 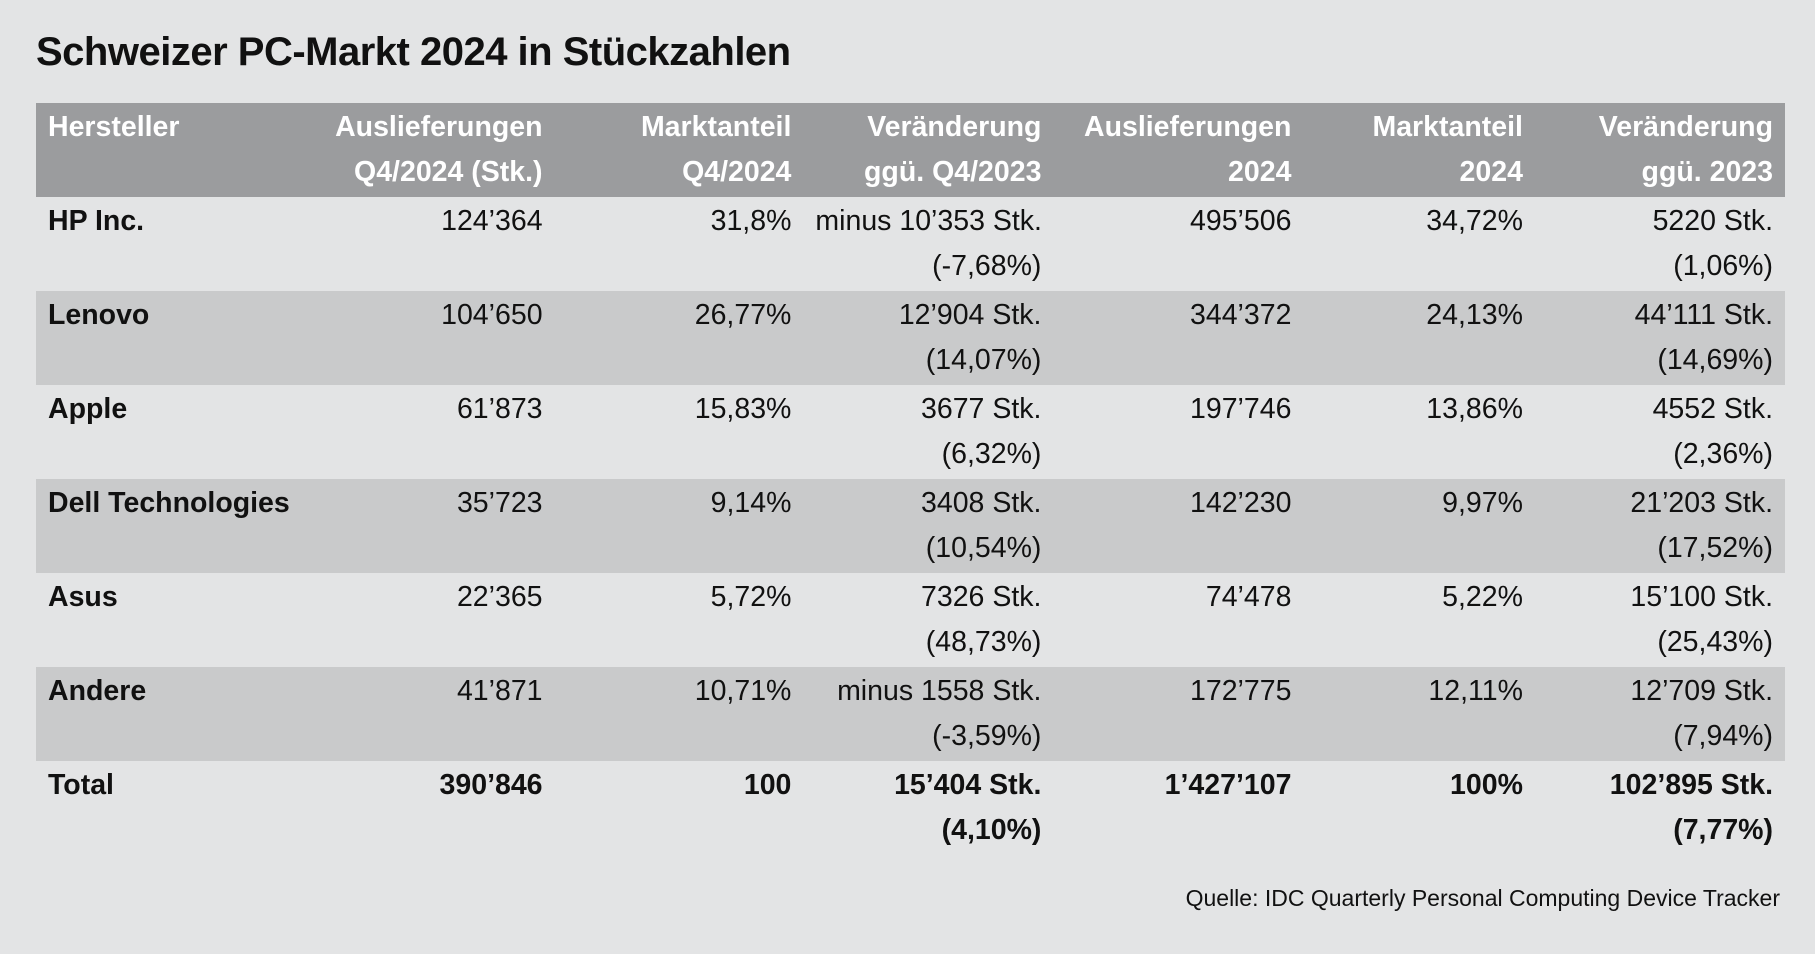 I want to click on cell-value: 13,86%, so click(x=1474, y=409).